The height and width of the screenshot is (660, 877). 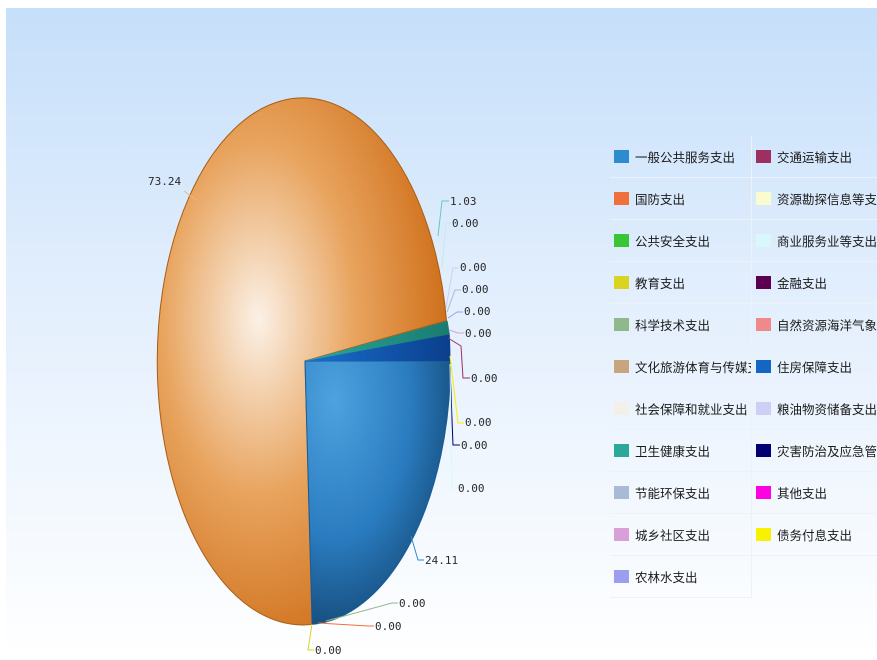 I want to click on legend-item: 公共安全支出, so click(x=681, y=241).